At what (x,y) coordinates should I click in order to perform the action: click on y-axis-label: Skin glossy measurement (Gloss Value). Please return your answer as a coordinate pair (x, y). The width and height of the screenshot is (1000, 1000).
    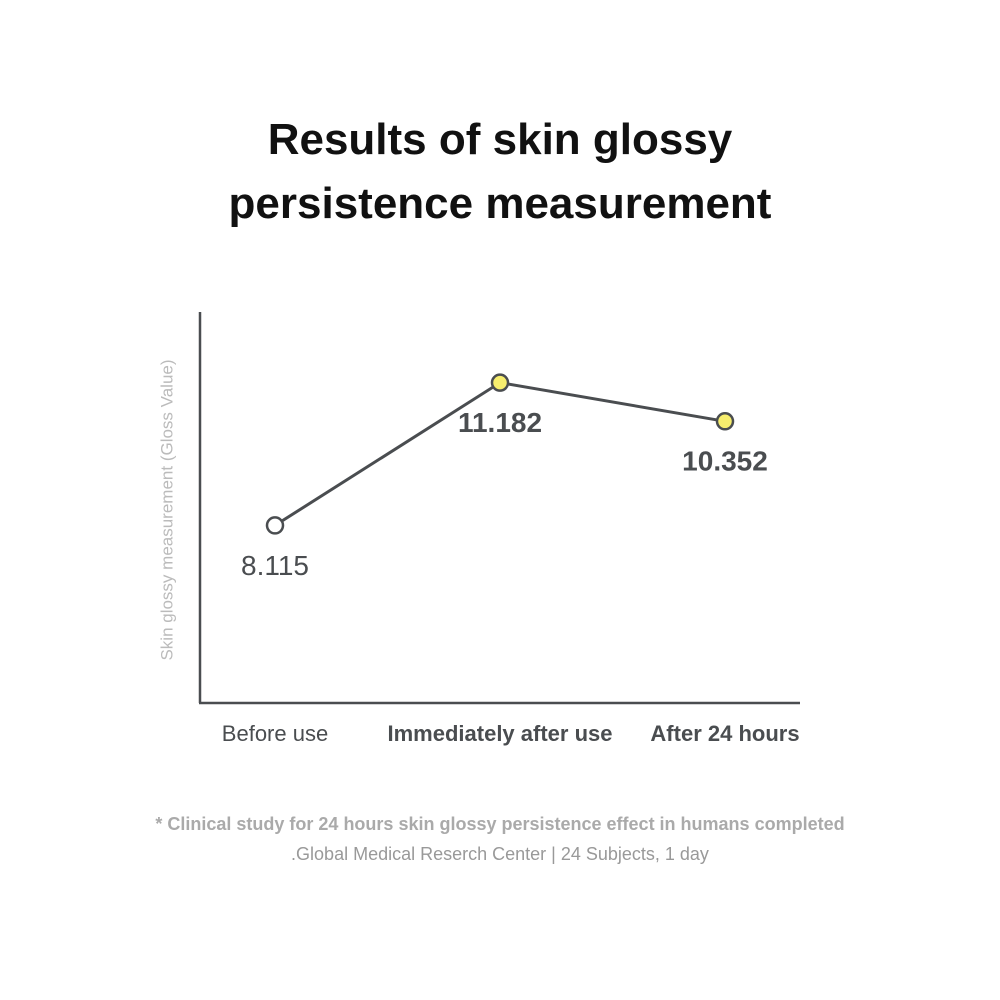
    Looking at the image, I should click on (166, 509).